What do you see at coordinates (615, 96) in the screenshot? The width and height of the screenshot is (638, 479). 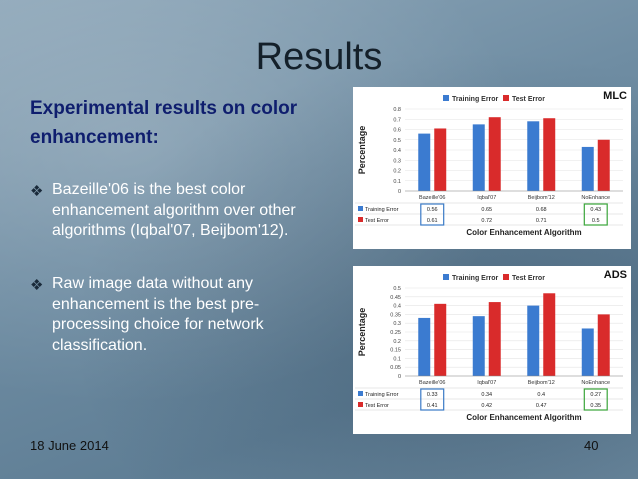 I see `chart-tag-mlc: MLC` at bounding box center [615, 96].